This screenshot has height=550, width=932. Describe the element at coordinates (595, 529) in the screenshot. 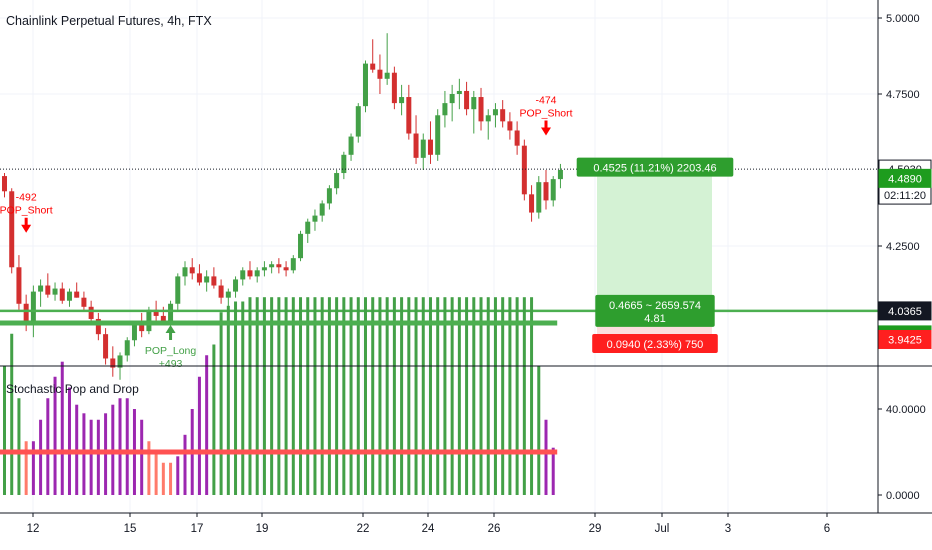

I see `time-tick-label: 29` at that location.